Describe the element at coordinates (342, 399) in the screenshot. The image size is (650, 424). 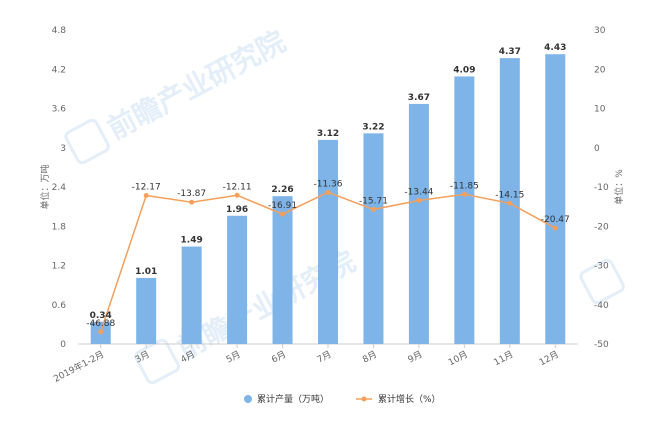
I see `legend: 累计产量（万吨） 累计增长（%）` at that location.